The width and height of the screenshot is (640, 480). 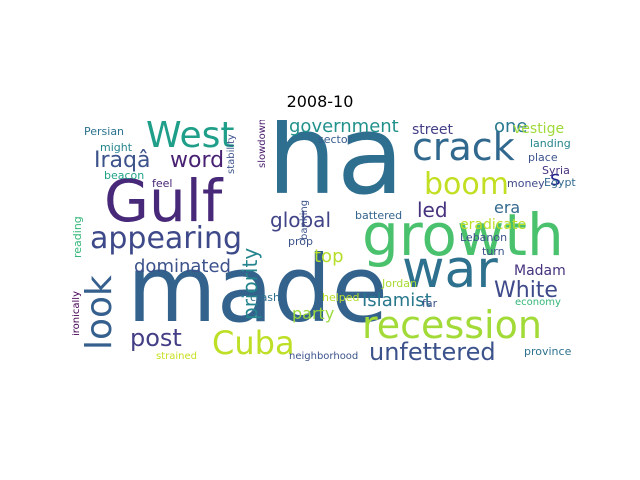 I want to click on word-turn: turn, so click(x=493, y=251).